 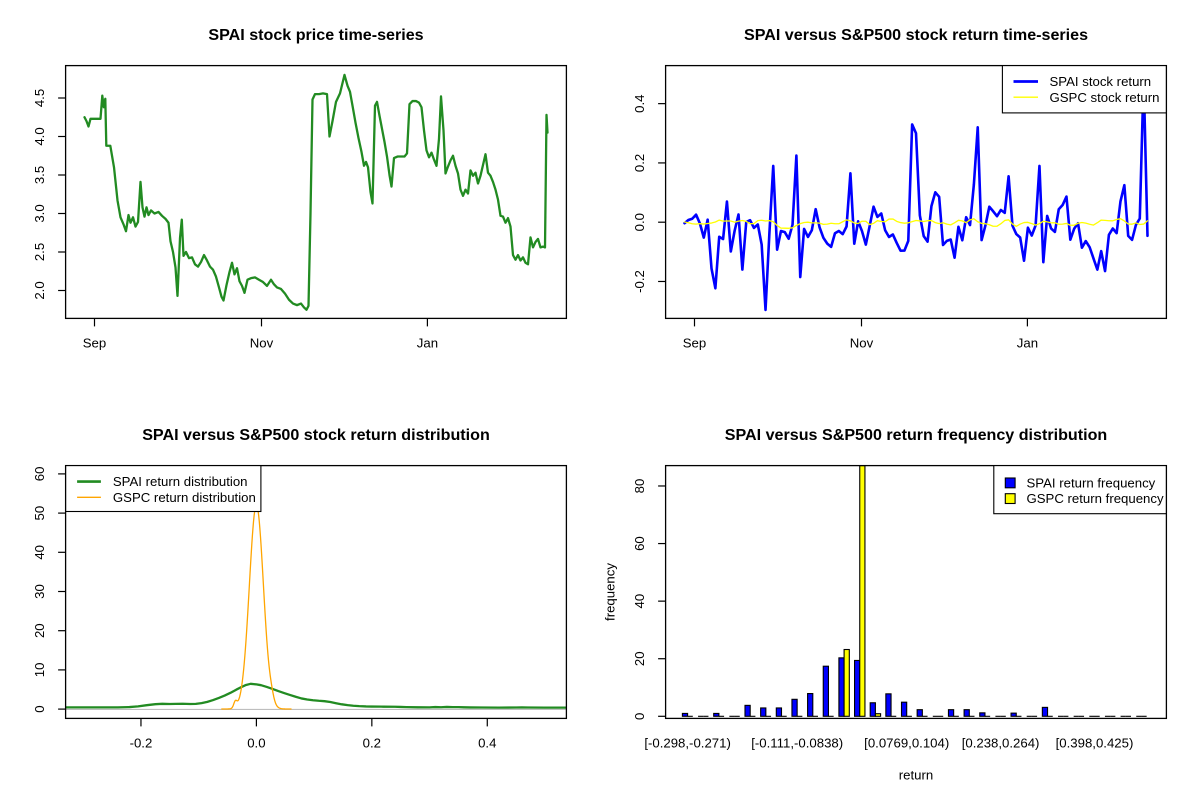 What do you see at coordinates (39, 290) in the screenshot?
I see `svg-text: 2.0` at bounding box center [39, 290].